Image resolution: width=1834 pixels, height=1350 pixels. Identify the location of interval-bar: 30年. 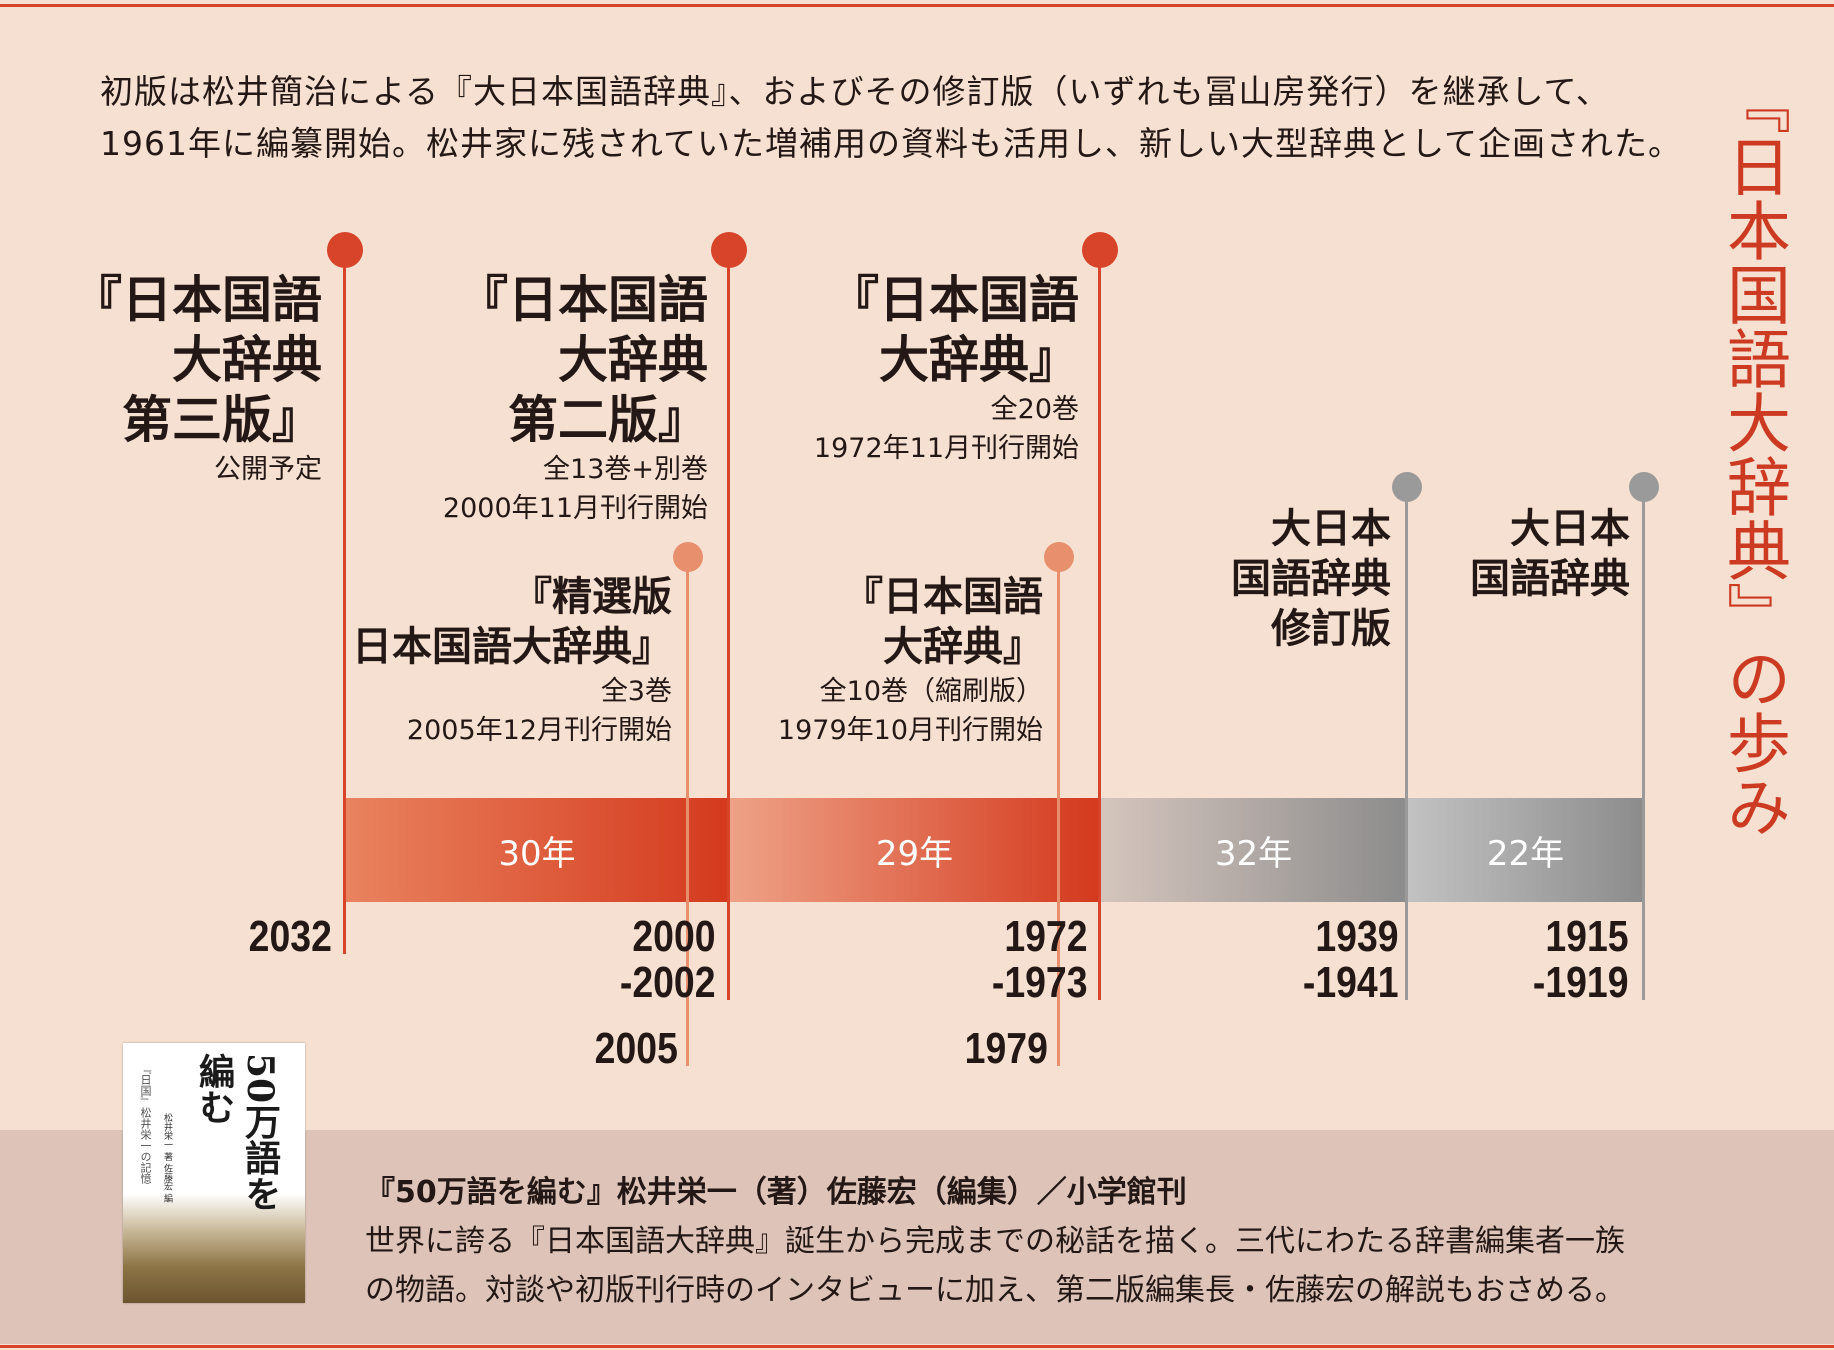
(537, 850).